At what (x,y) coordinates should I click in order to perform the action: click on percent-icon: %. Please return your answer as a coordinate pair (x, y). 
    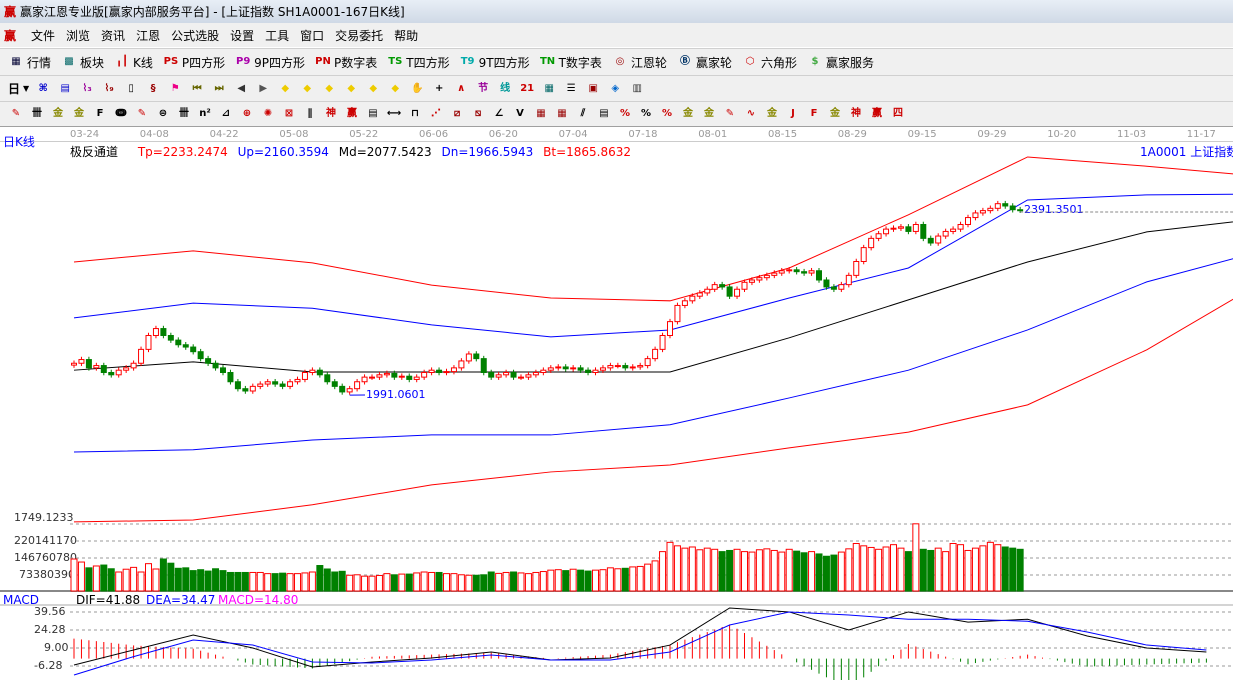
    Looking at the image, I should click on (646, 113).